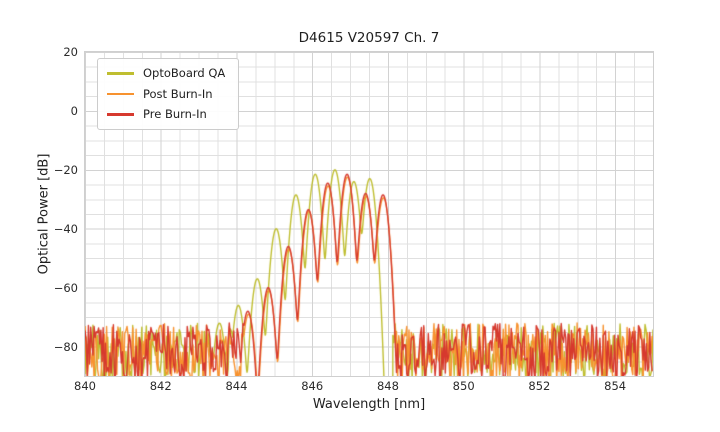 The image size is (720, 432). What do you see at coordinates (615, 386) in the screenshot?
I see `x-tick-label: 854` at bounding box center [615, 386].